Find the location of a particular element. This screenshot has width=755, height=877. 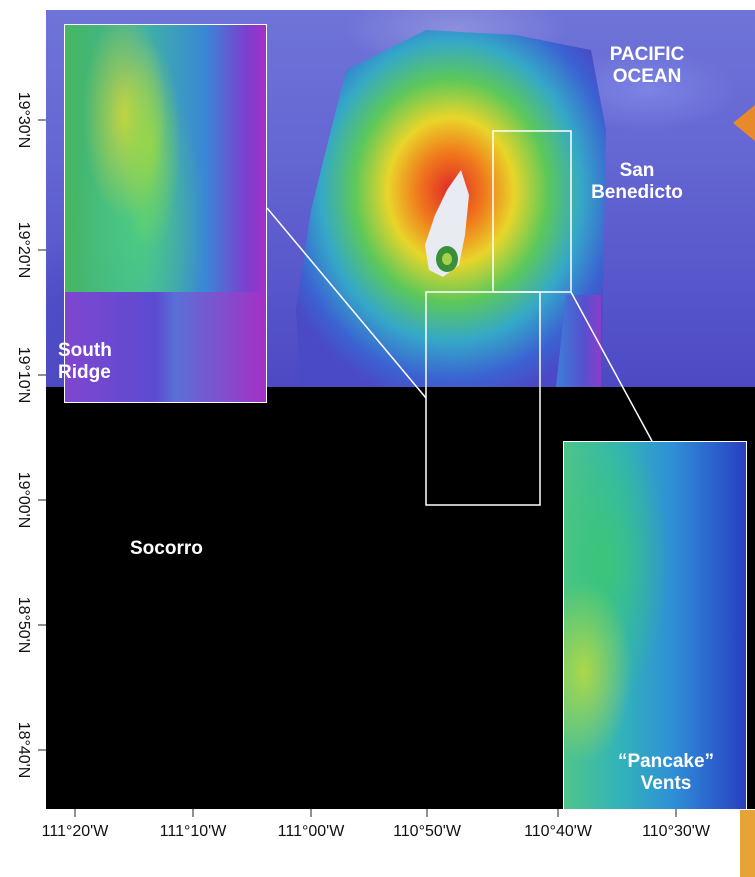

y-tick-label: 19°10'N is located at coordinates (23, 375).